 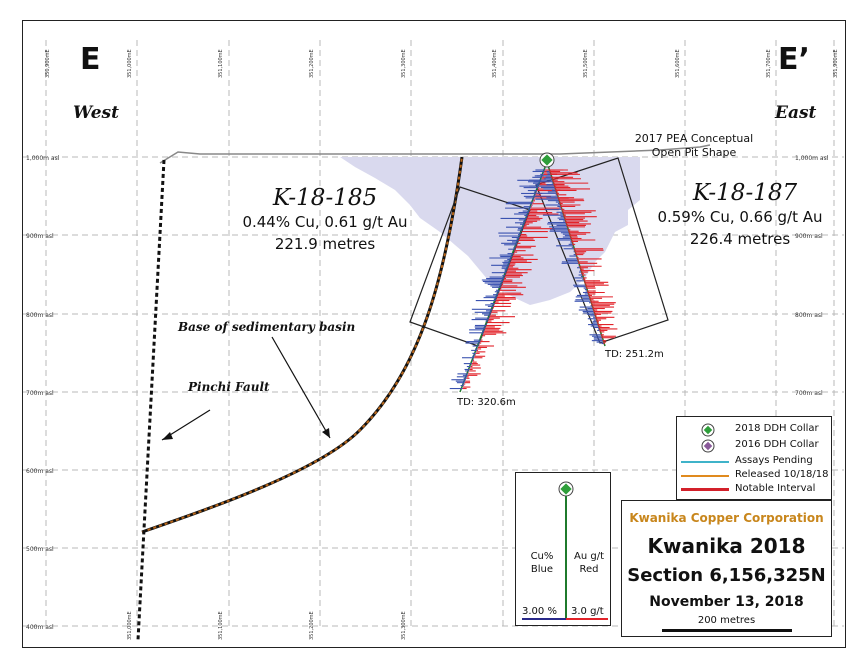 What do you see at coordinates (705, 476) in the screenshot?
I see `released-line` at bounding box center [705, 476].